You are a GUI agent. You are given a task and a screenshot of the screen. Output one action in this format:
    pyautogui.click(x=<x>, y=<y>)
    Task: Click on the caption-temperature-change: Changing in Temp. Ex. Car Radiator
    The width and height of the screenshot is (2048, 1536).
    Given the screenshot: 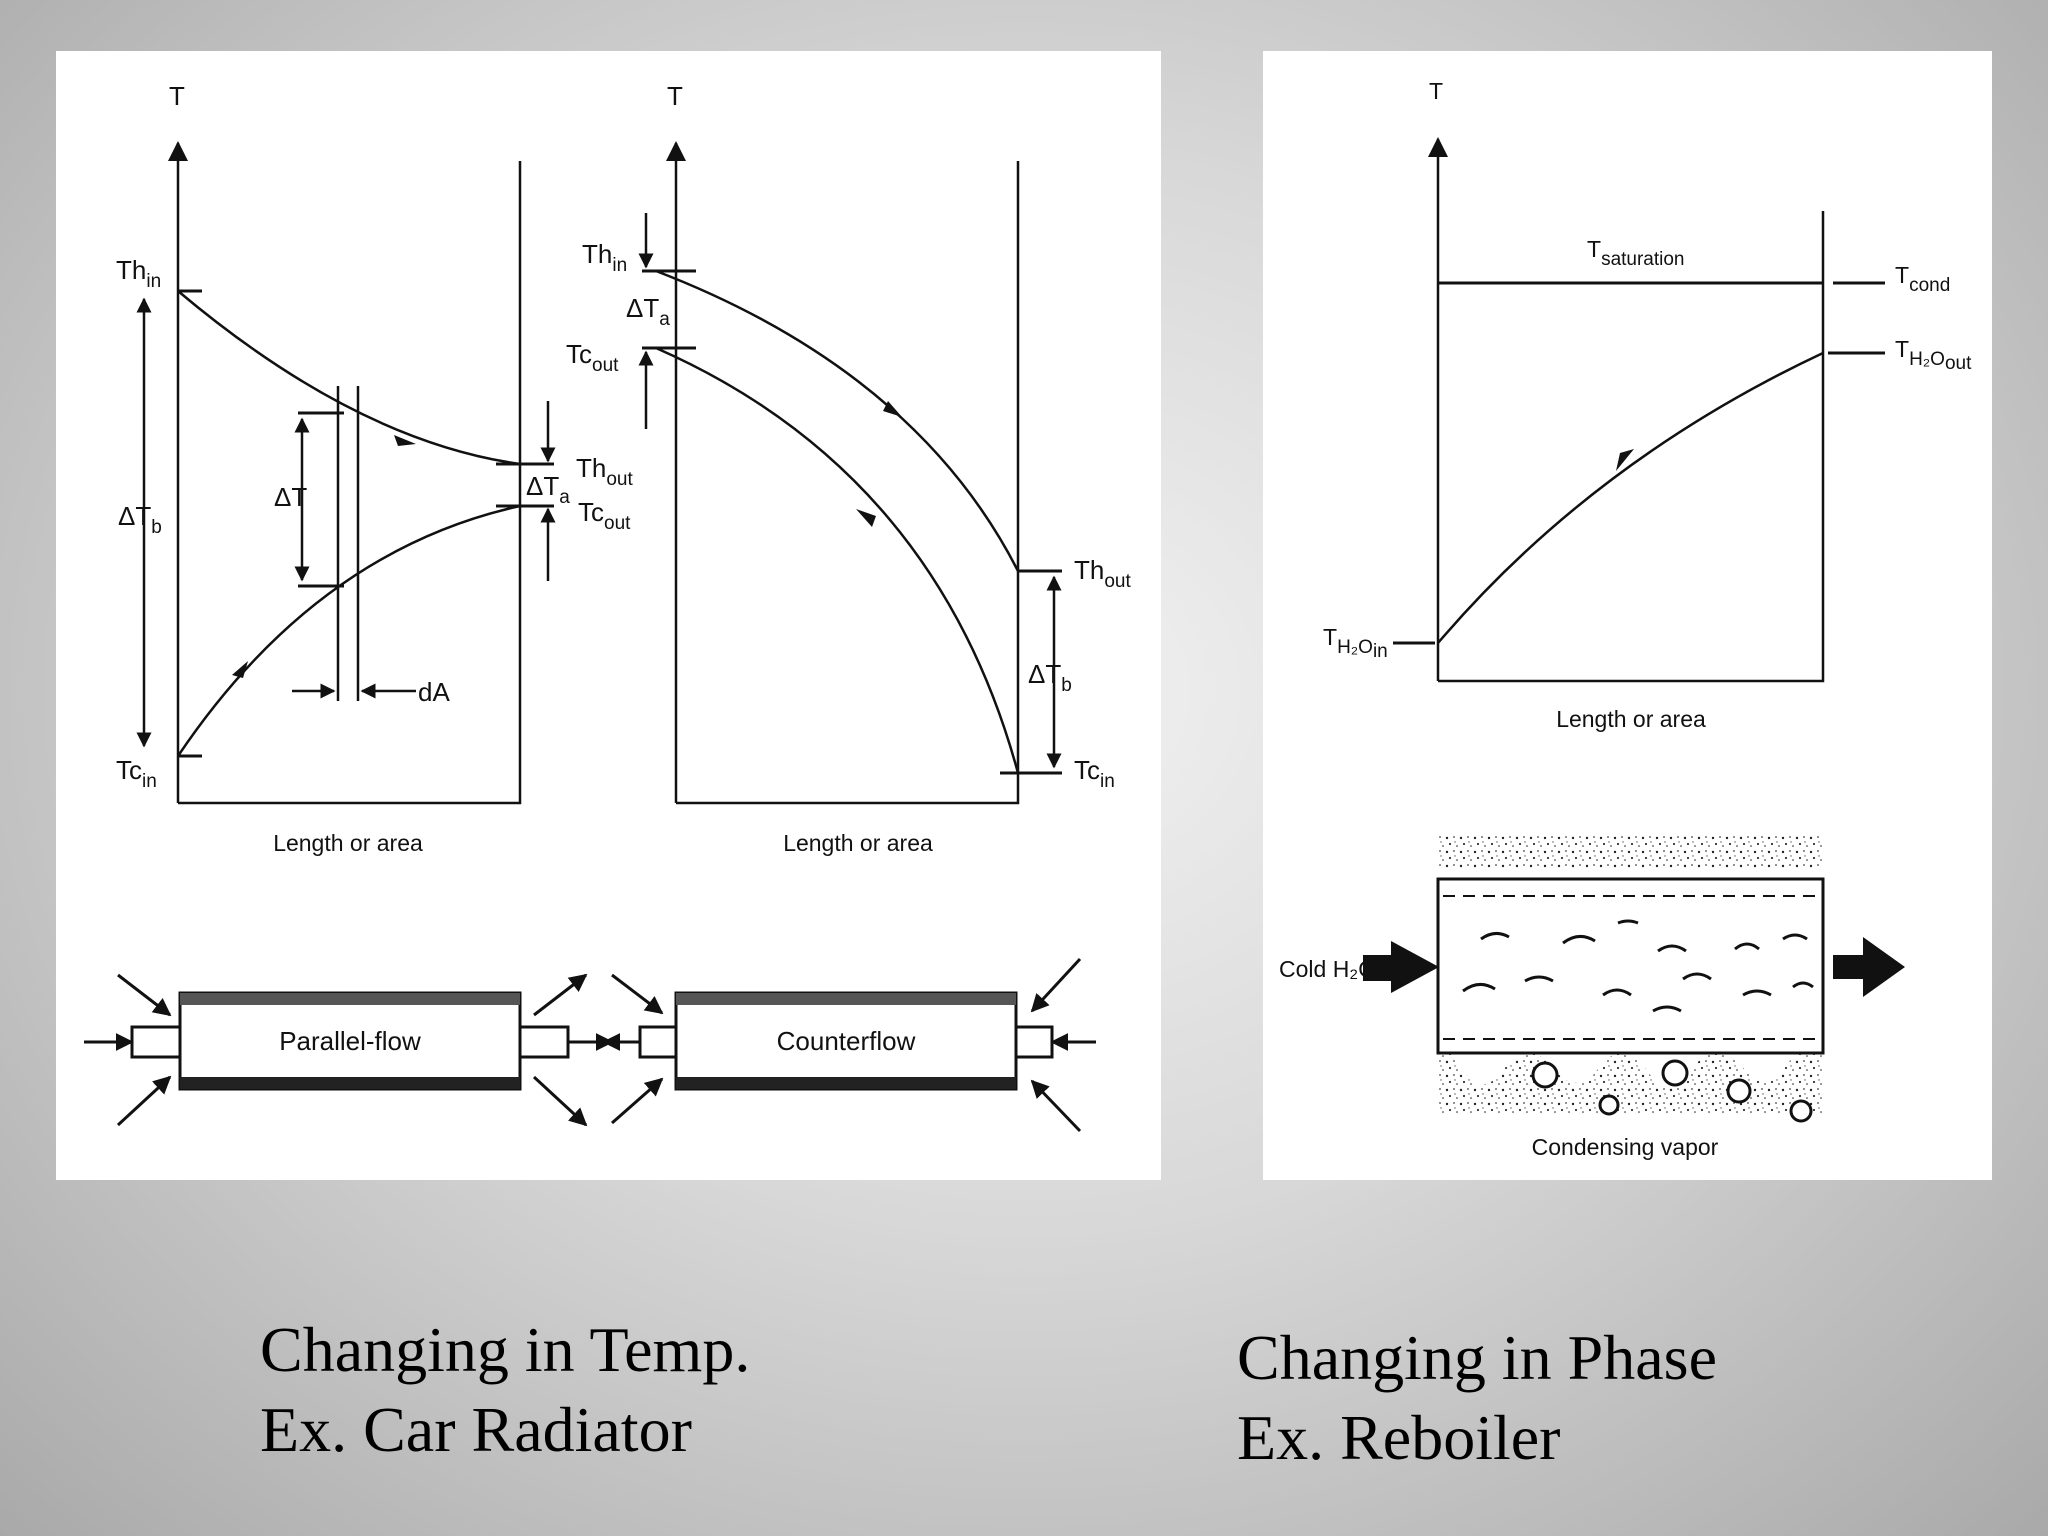 What is the action you would take?
    pyautogui.click(x=505, y=1390)
    